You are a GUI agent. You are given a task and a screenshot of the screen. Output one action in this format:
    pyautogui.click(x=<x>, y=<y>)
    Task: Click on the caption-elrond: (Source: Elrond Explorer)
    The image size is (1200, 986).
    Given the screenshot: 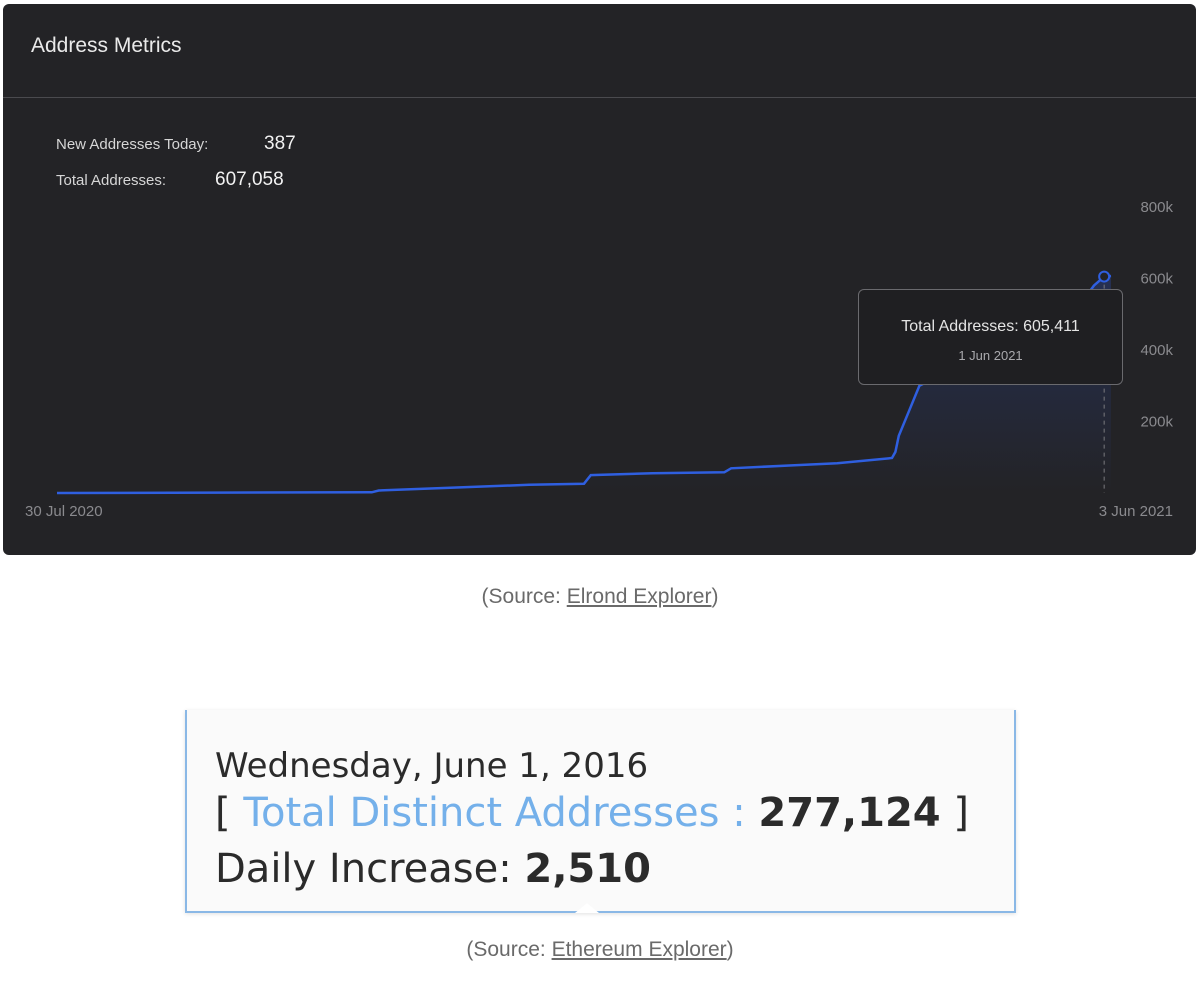 What is the action you would take?
    pyautogui.click(x=600, y=597)
    